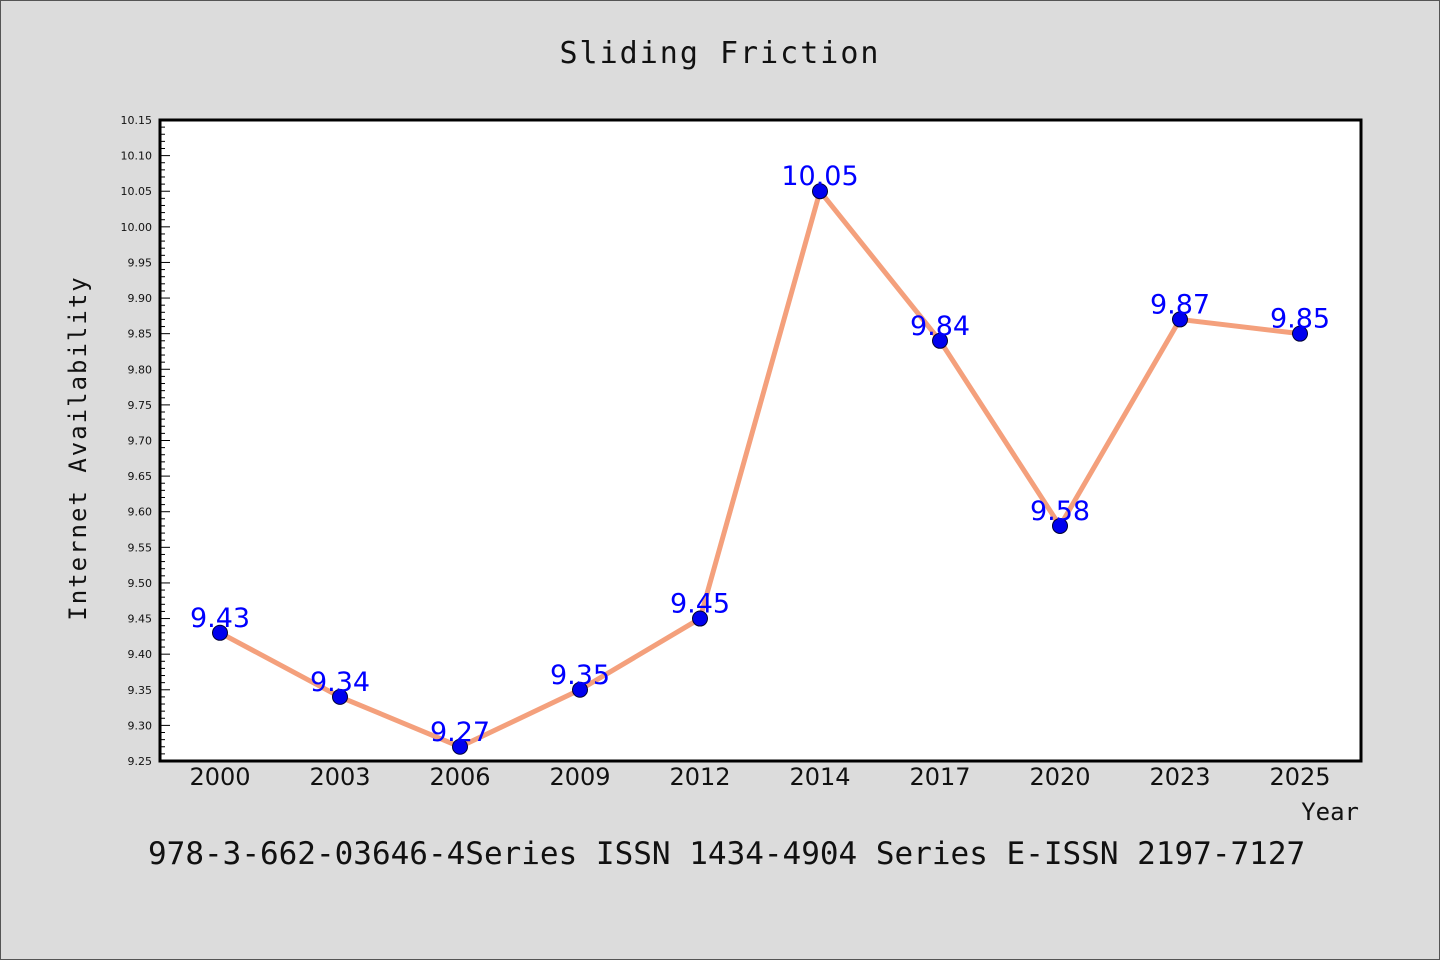 This screenshot has height=960, width=1440. I want to click on y-tick-label: 9.85, so click(140, 334).